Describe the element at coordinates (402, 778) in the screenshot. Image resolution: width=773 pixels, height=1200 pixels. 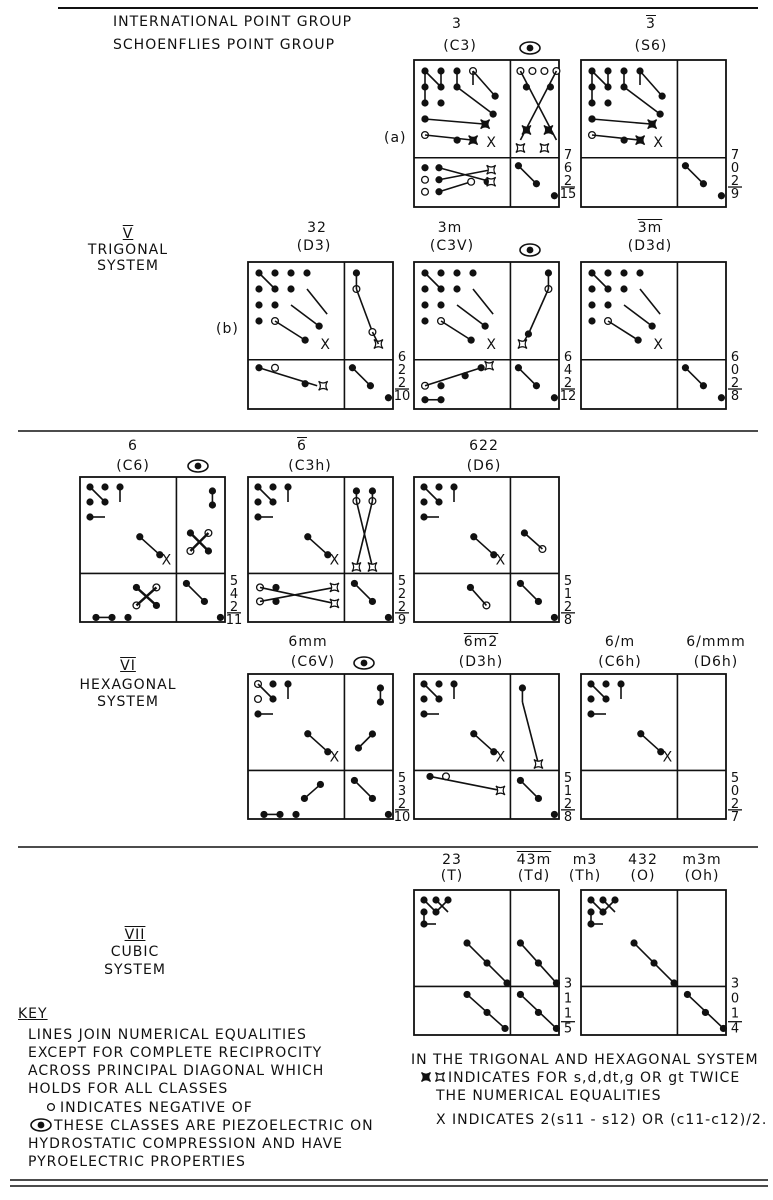
I see `panel-c6v-count-digit: 5` at that location.